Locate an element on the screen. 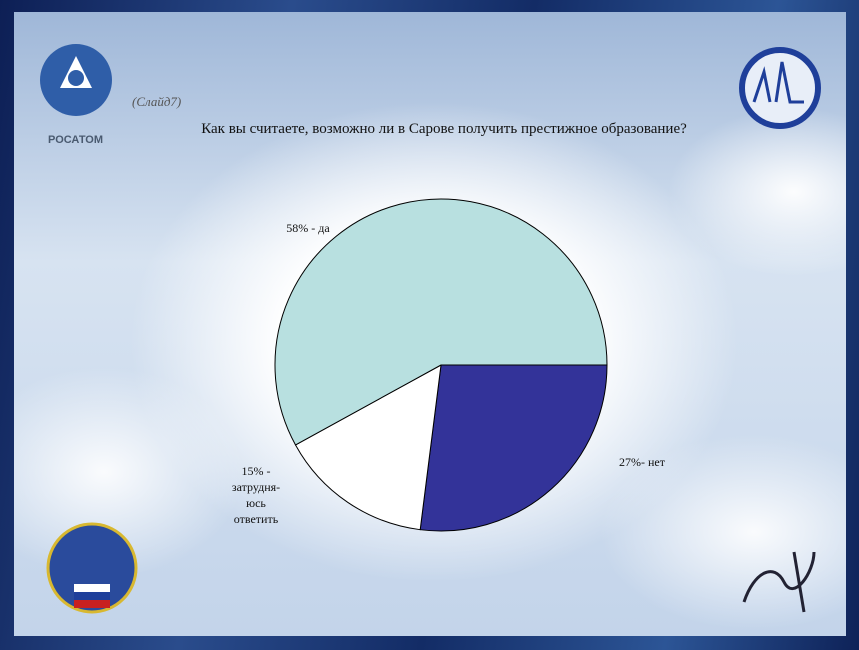 This screenshot has height=650, width=859. mifi-logo is located at coordinates (92, 568).